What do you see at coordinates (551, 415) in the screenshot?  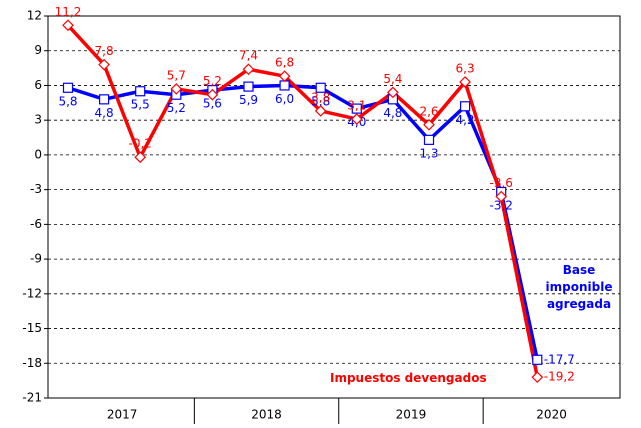 I see `x-group-label: 2020` at bounding box center [551, 415].